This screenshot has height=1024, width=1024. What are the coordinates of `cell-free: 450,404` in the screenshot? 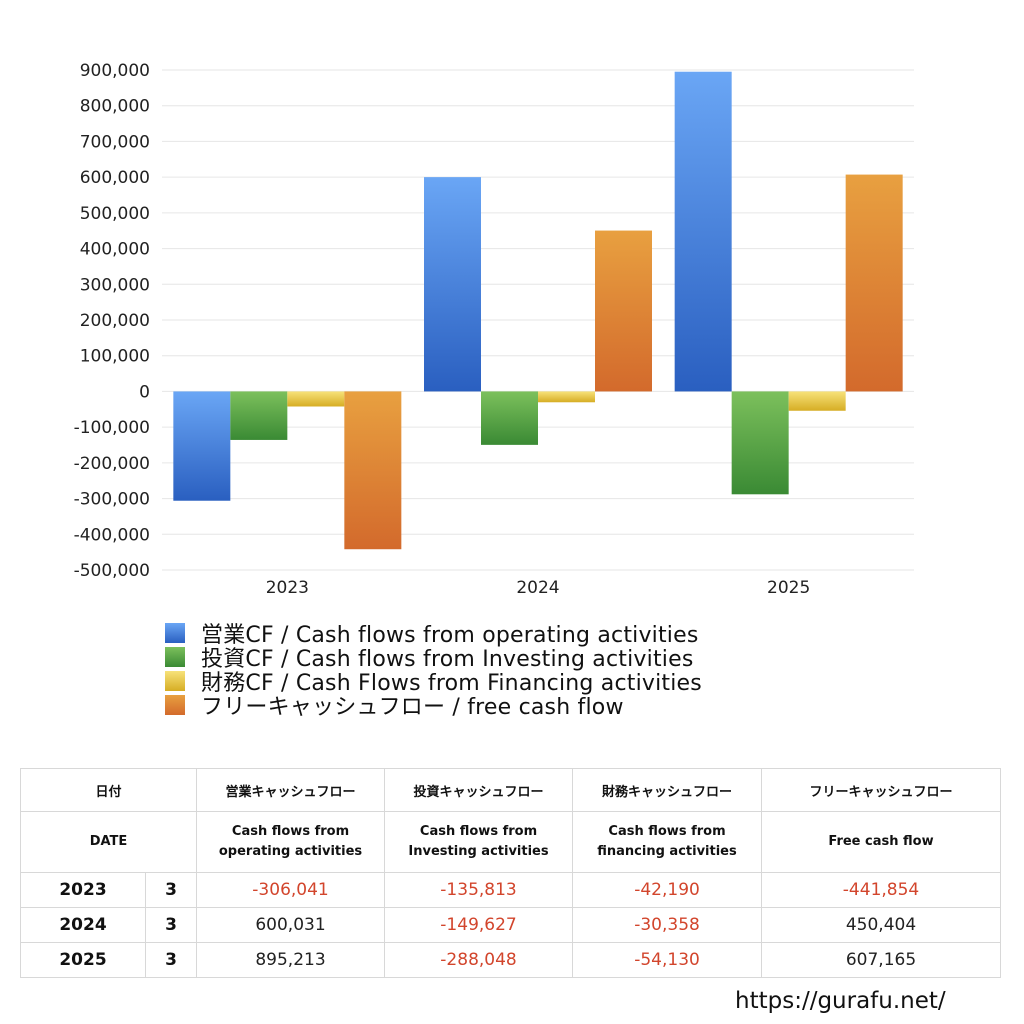 It's located at (881, 925).